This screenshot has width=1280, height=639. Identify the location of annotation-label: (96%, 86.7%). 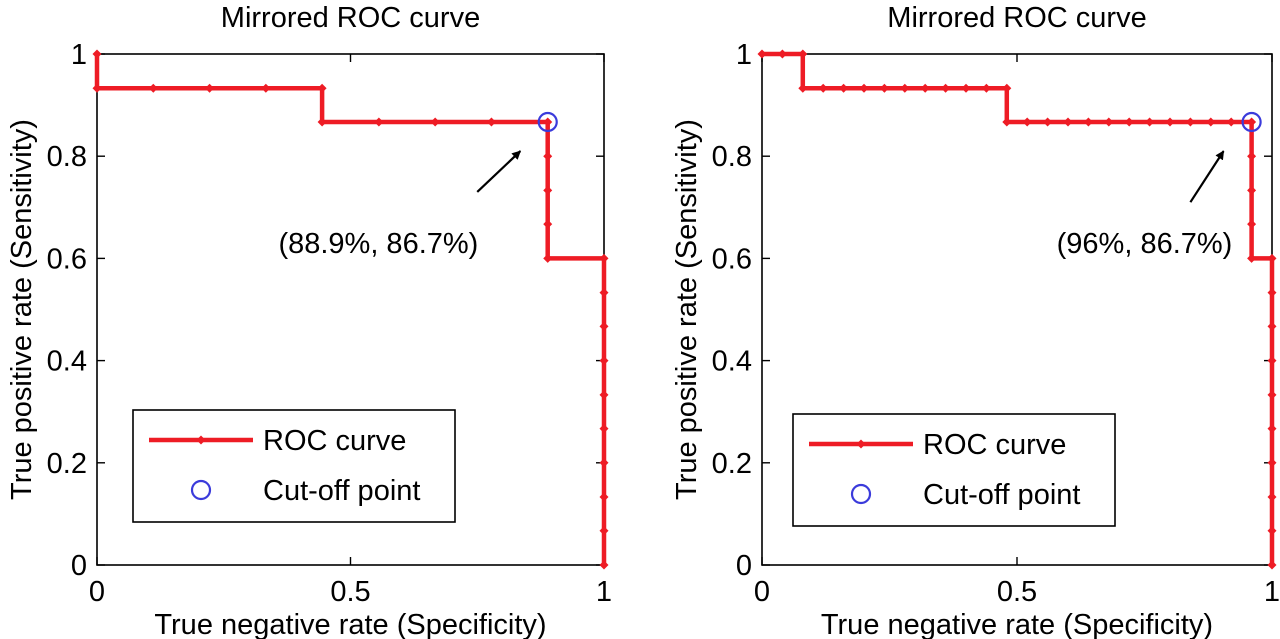
(1145, 244).